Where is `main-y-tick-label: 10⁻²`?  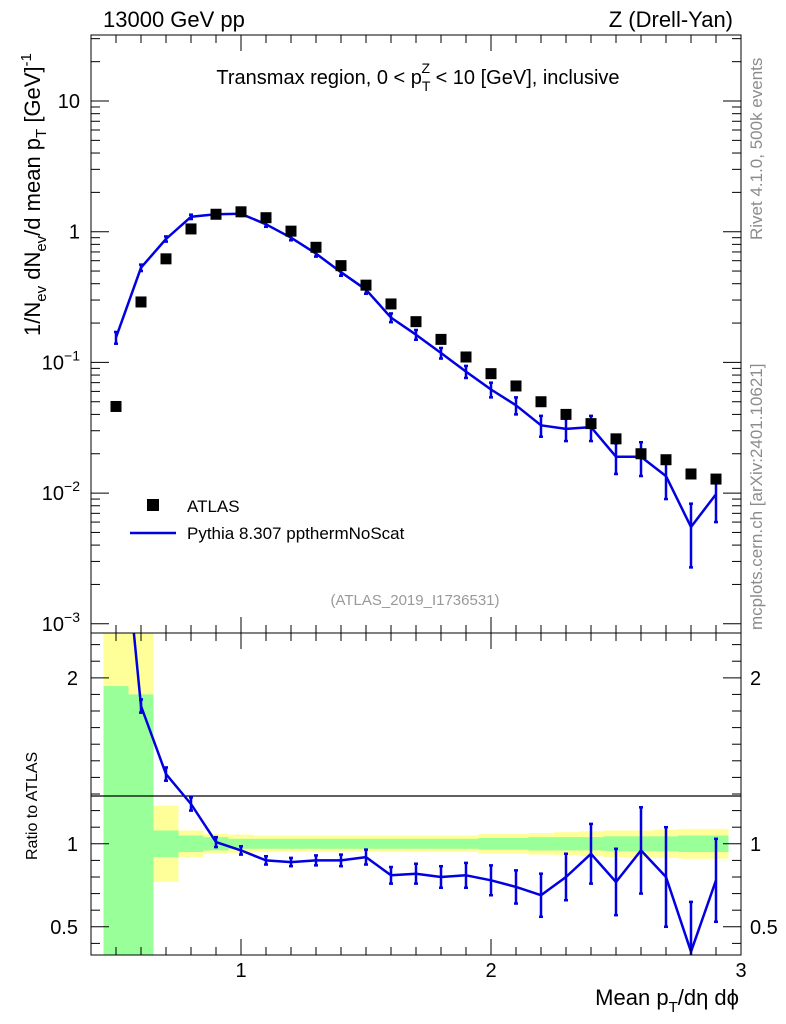 main-y-tick-label: 10⁻² is located at coordinates (61, 491).